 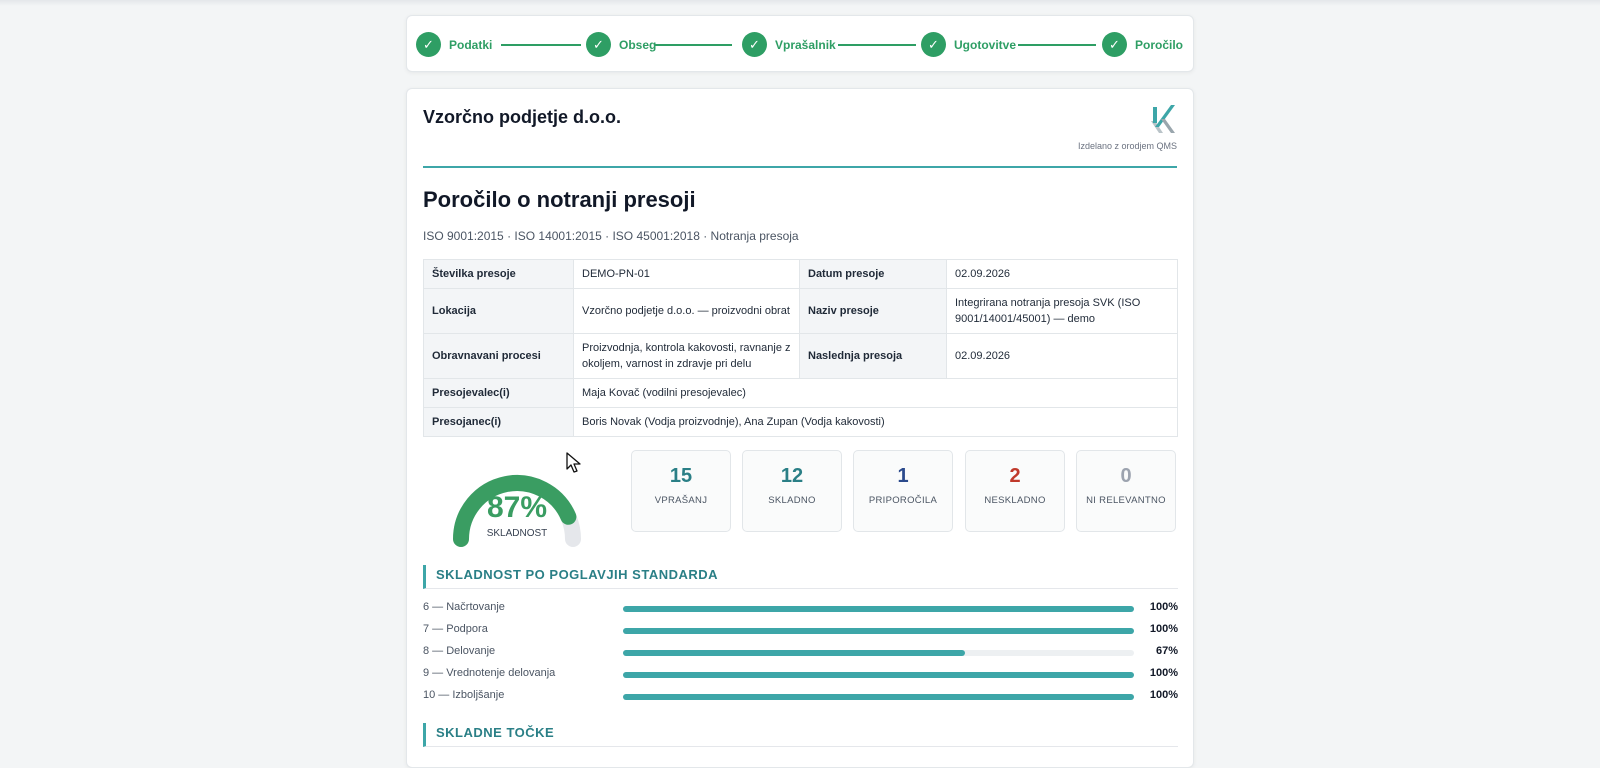 What do you see at coordinates (985, 44) in the screenshot?
I see `step-label: Ugotovitve` at bounding box center [985, 44].